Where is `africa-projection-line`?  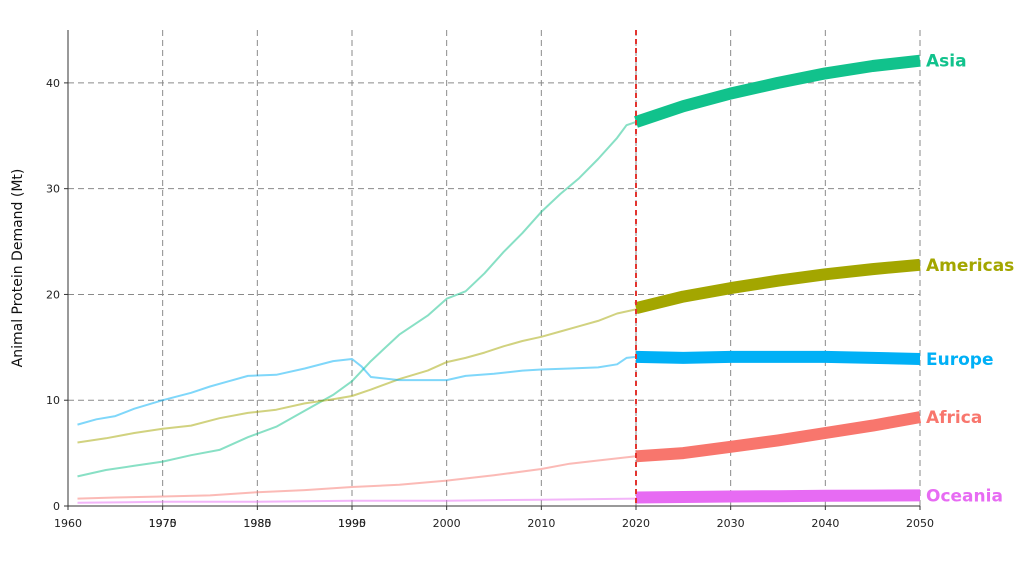 africa-projection-line is located at coordinates (778, 437).